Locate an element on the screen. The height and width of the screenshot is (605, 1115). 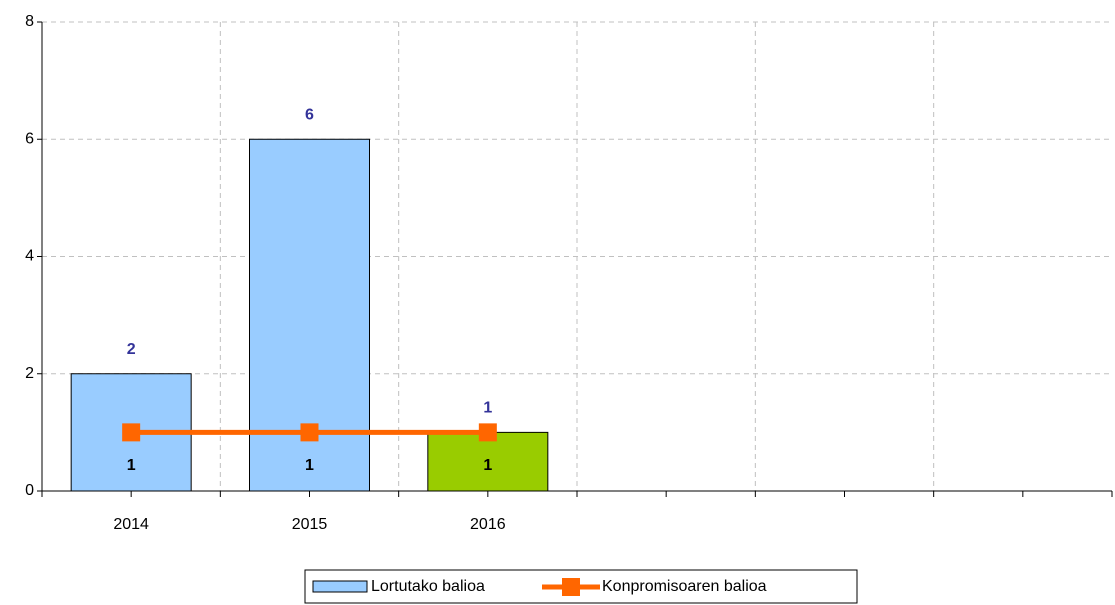
bar-value-label: 2 is located at coordinates (131, 349).